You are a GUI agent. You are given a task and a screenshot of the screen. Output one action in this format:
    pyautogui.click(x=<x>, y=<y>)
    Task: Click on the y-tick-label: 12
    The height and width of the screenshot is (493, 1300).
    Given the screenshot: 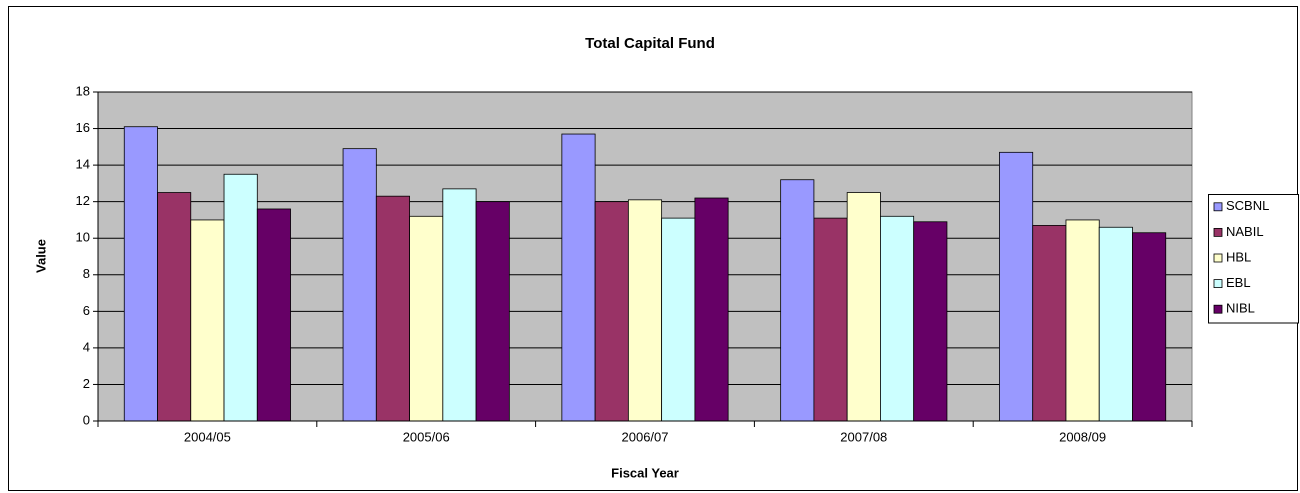 What is the action you would take?
    pyautogui.click(x=83, y=200)
    